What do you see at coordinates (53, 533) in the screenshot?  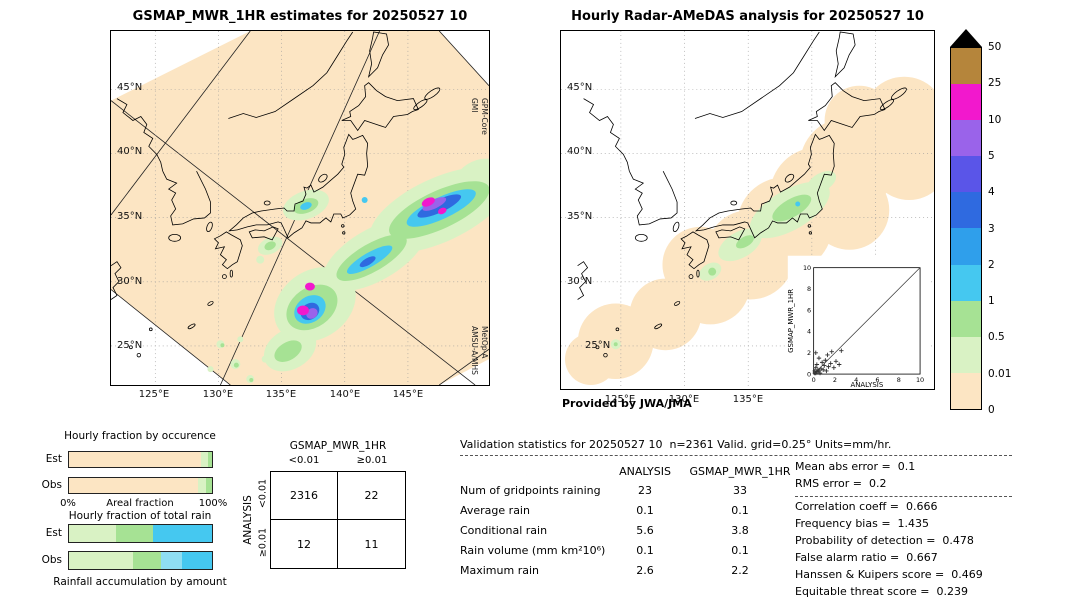 I see `total-rain-est-label: Est` at bounding box center [53, 533].